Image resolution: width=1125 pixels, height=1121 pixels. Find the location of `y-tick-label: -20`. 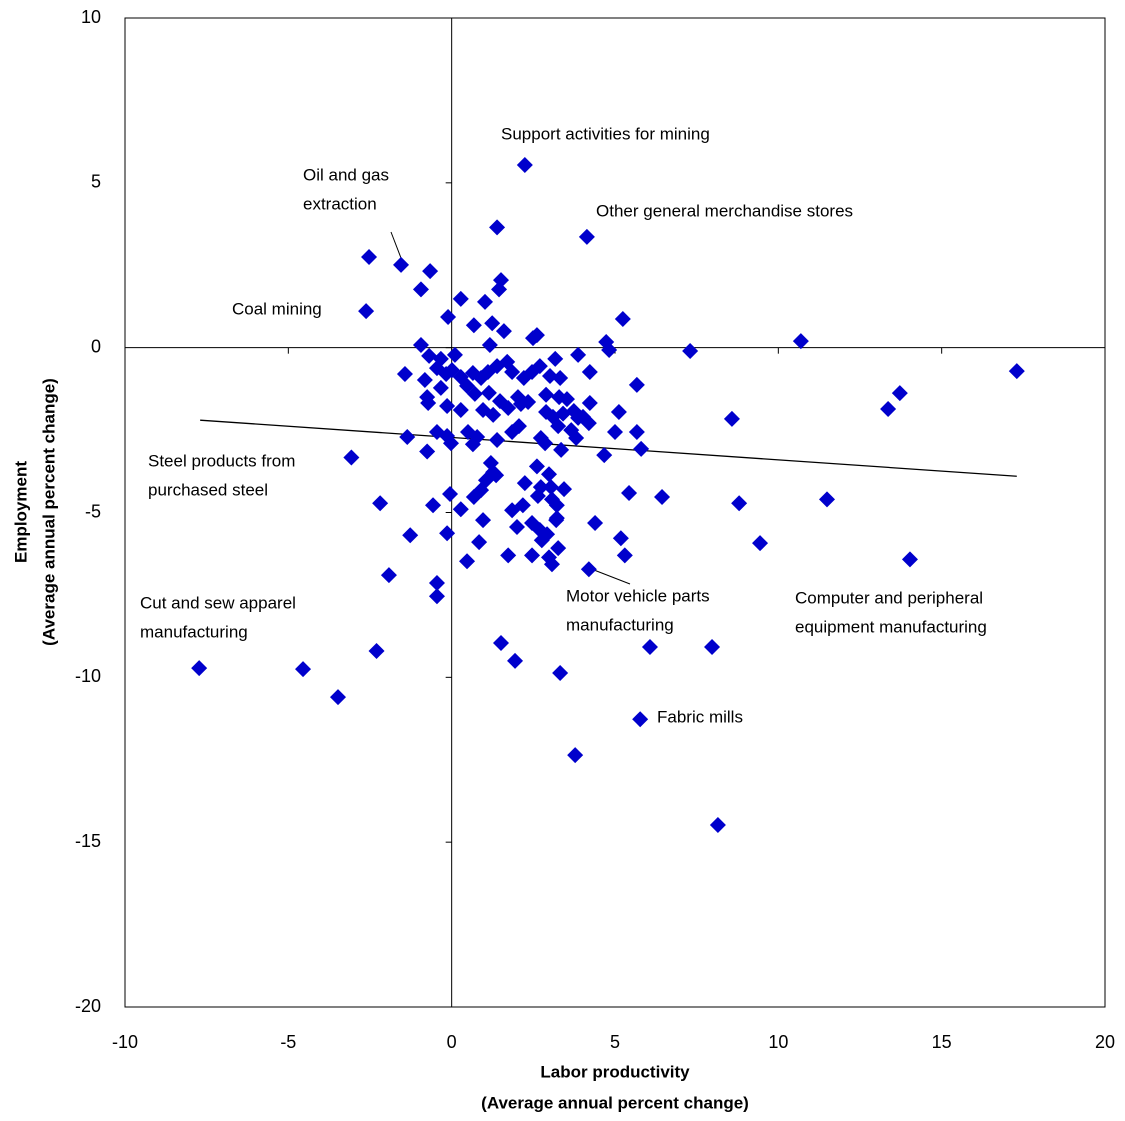

y-tick-label: -20 is located at coordinates (88, 1006).